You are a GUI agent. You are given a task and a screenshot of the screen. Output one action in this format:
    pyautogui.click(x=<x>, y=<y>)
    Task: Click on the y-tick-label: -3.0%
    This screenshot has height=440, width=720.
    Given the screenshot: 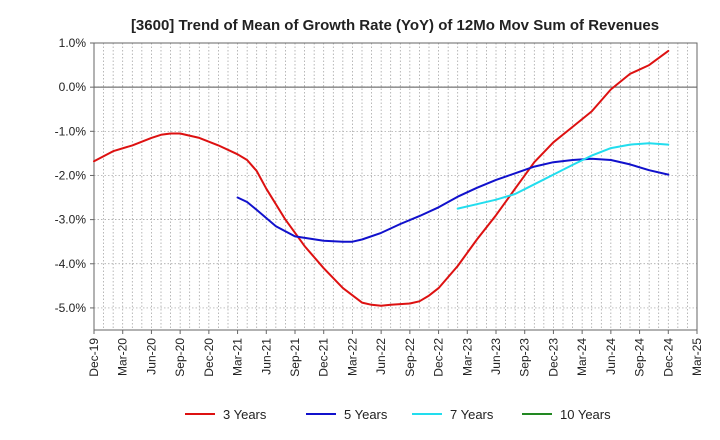 What is the action you would take?
    pyautogui.click(x=71, y=220)
    